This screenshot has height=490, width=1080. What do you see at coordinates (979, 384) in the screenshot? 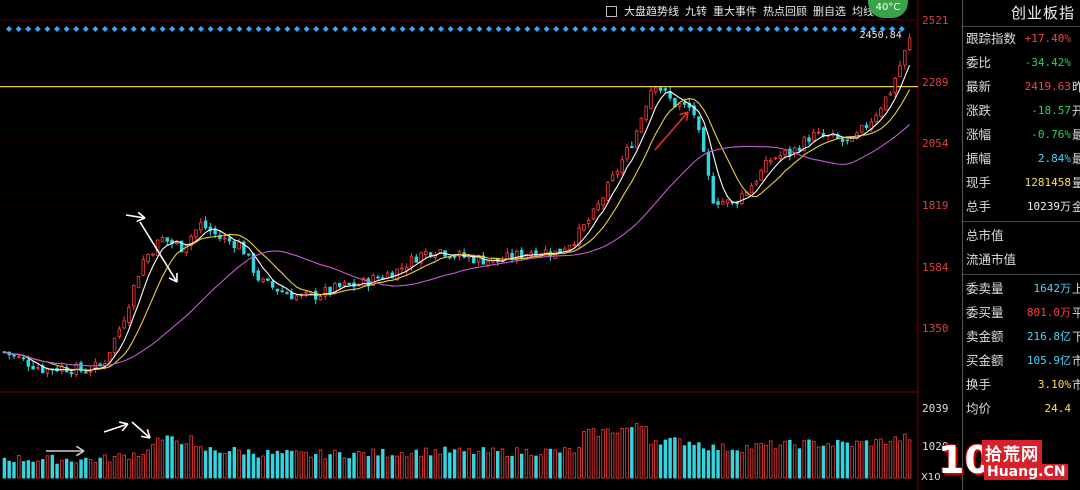
I see `quote-label: 换手` at bounding box center [979, 384].